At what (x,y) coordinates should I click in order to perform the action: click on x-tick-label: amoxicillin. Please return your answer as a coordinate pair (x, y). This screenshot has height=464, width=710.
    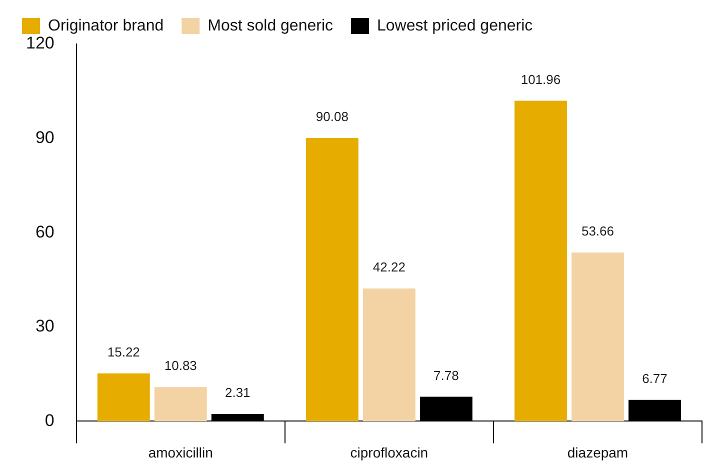
    Looking at the image, I should click on (180, 452).